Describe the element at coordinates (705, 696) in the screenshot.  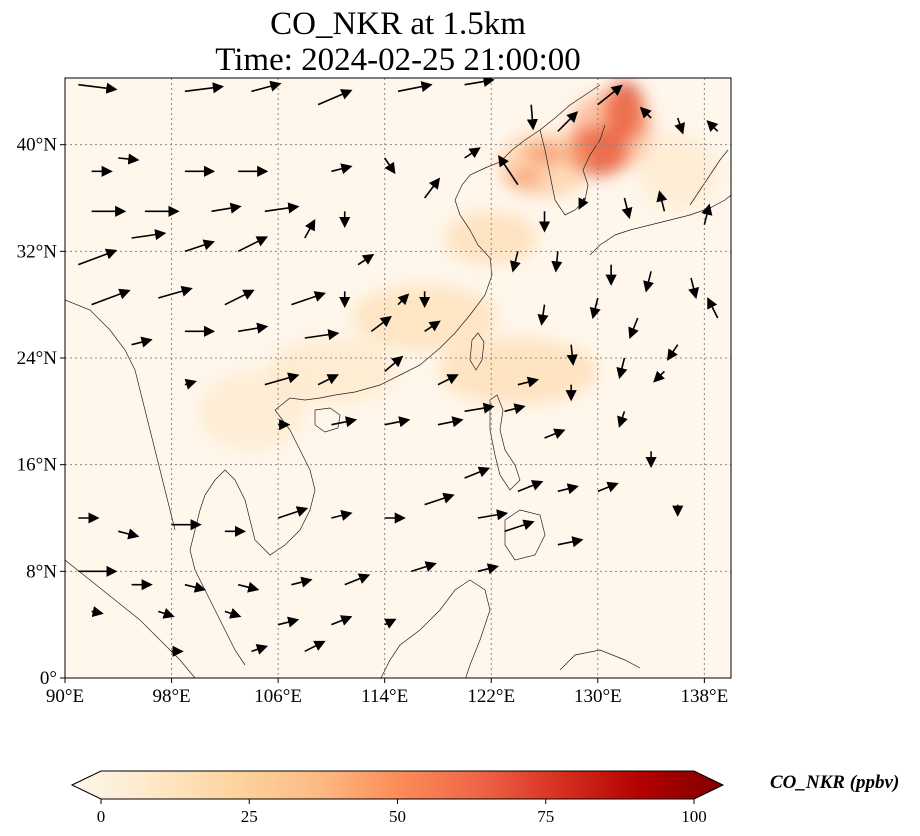
I see `lon-tick-label: 138°E` at that location.